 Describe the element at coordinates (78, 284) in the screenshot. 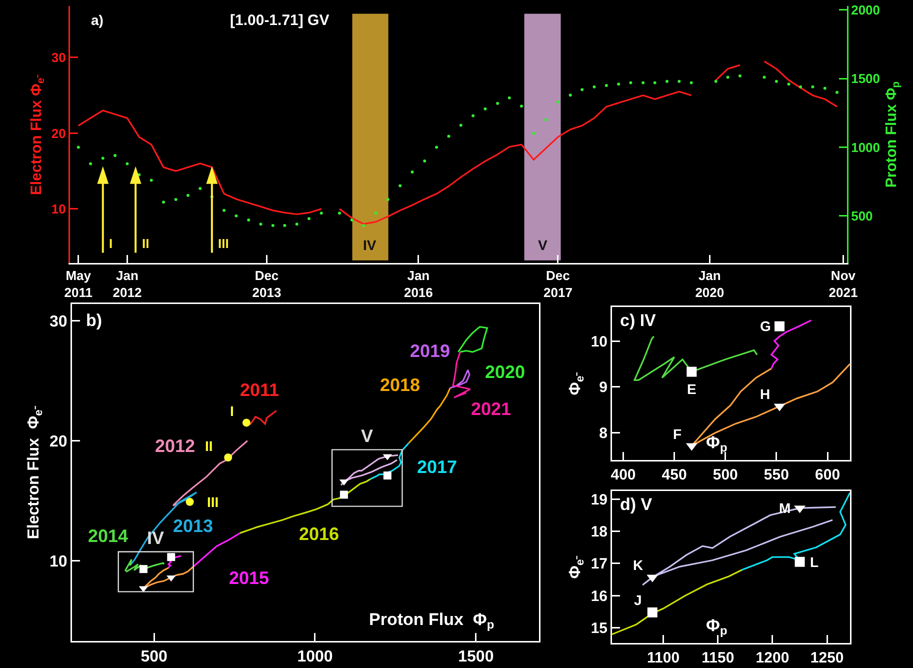

I see `x-tick-label: May 2011` at that location.